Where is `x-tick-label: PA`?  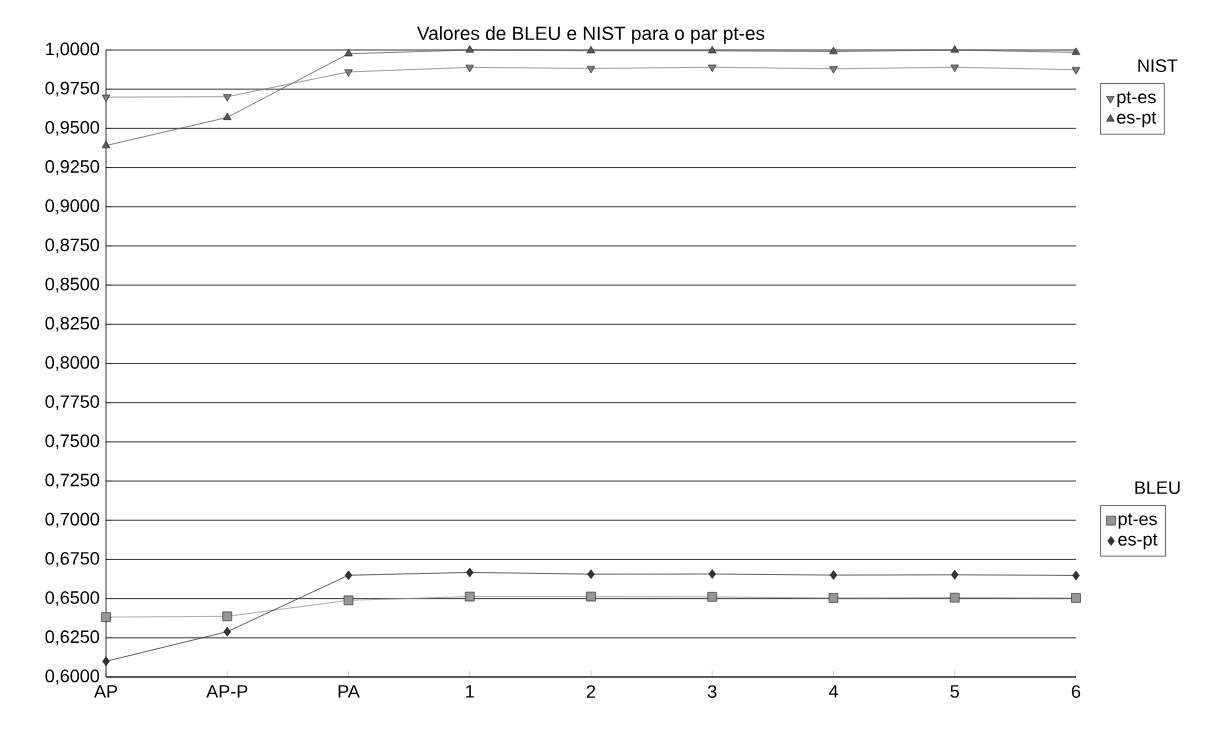 x-tick-label: PA is located at coordinates (349, 691).